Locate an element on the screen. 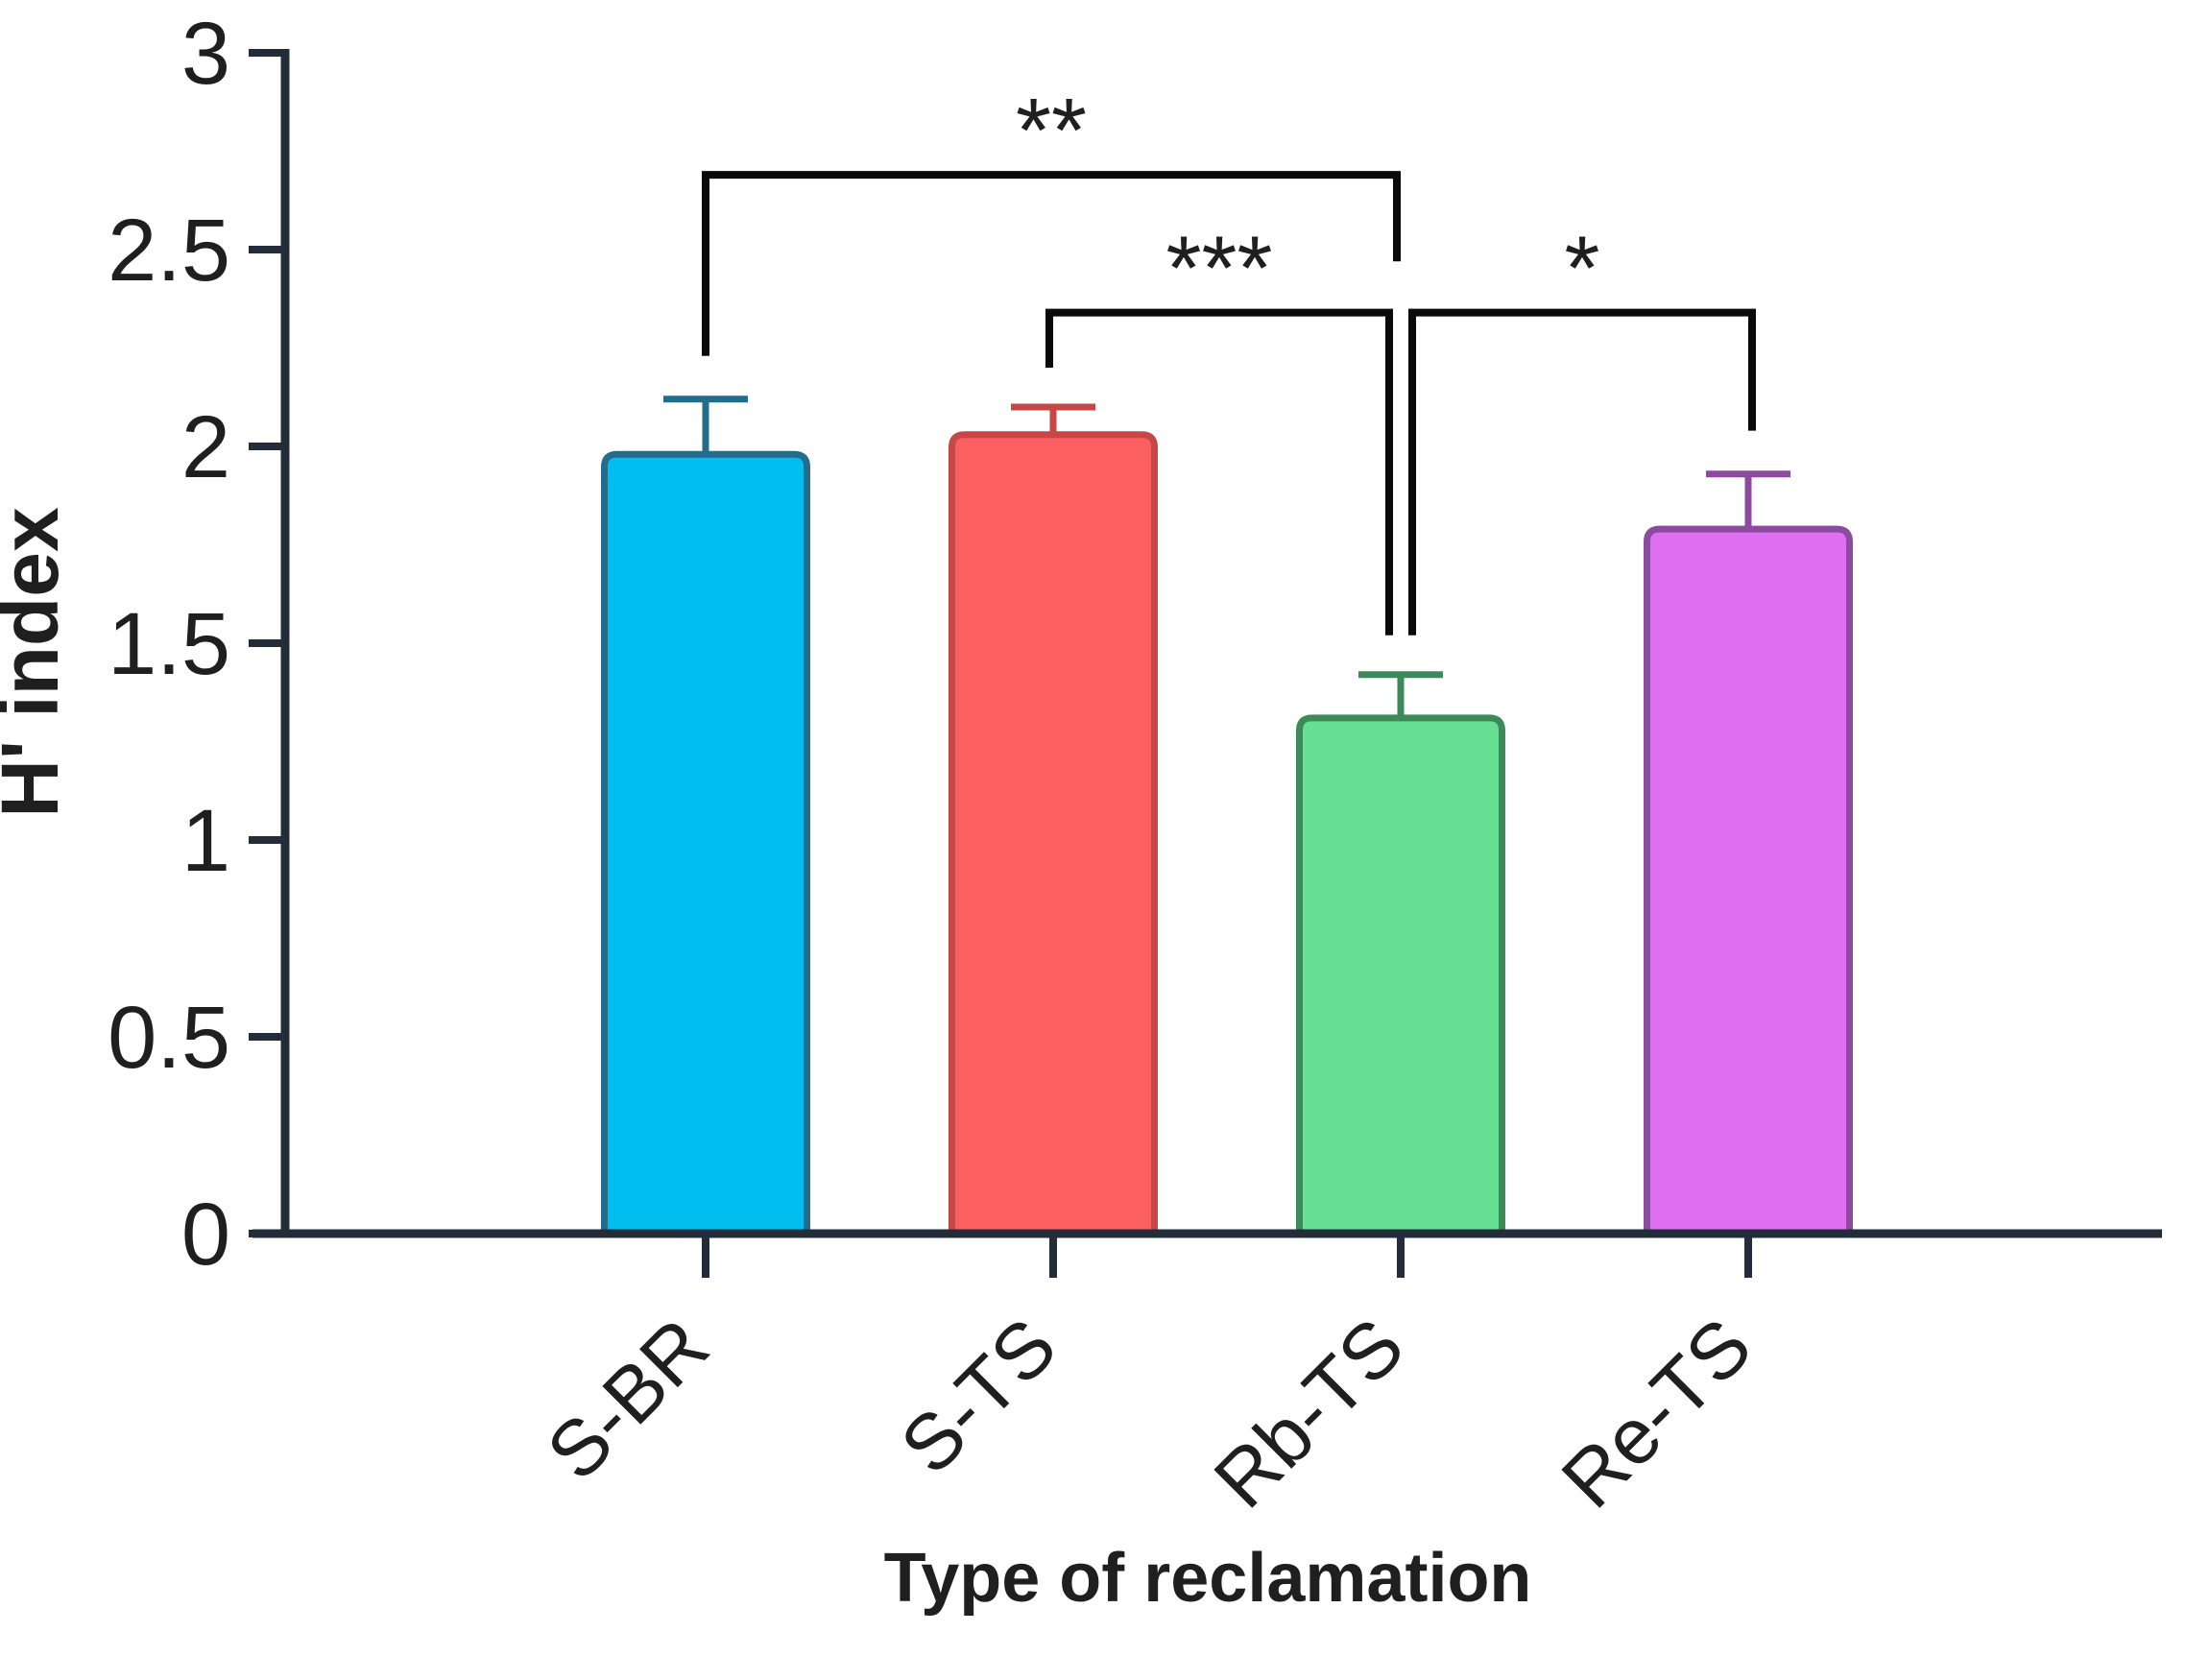  x-axis-label: Type of reclamation is located at coordinates (1208, 1578).